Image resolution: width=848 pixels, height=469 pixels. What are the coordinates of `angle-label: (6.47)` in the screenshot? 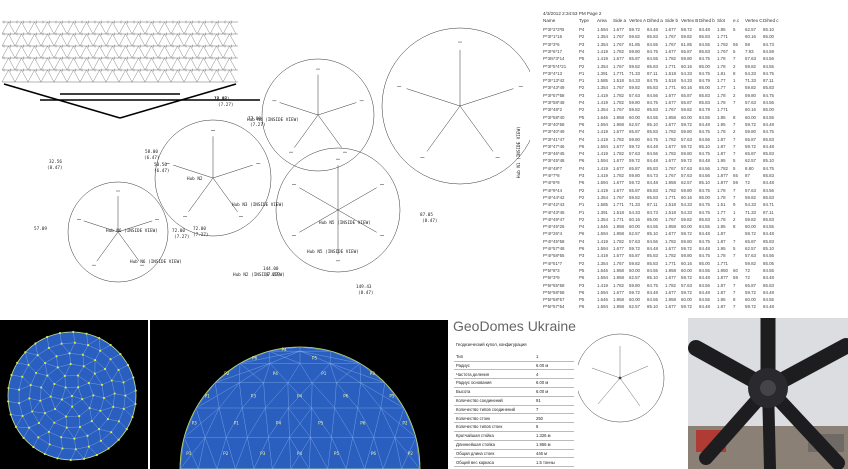 It's located at (162, 171).